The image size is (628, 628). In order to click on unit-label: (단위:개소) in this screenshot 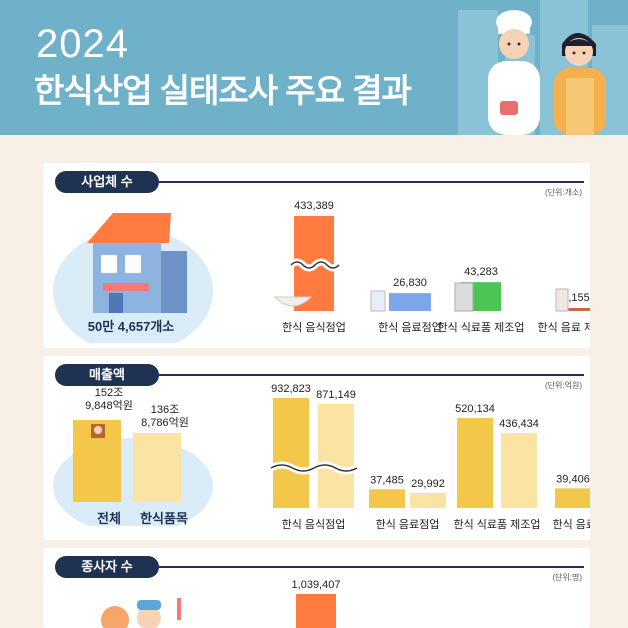, I will do `click(563, 192)`.